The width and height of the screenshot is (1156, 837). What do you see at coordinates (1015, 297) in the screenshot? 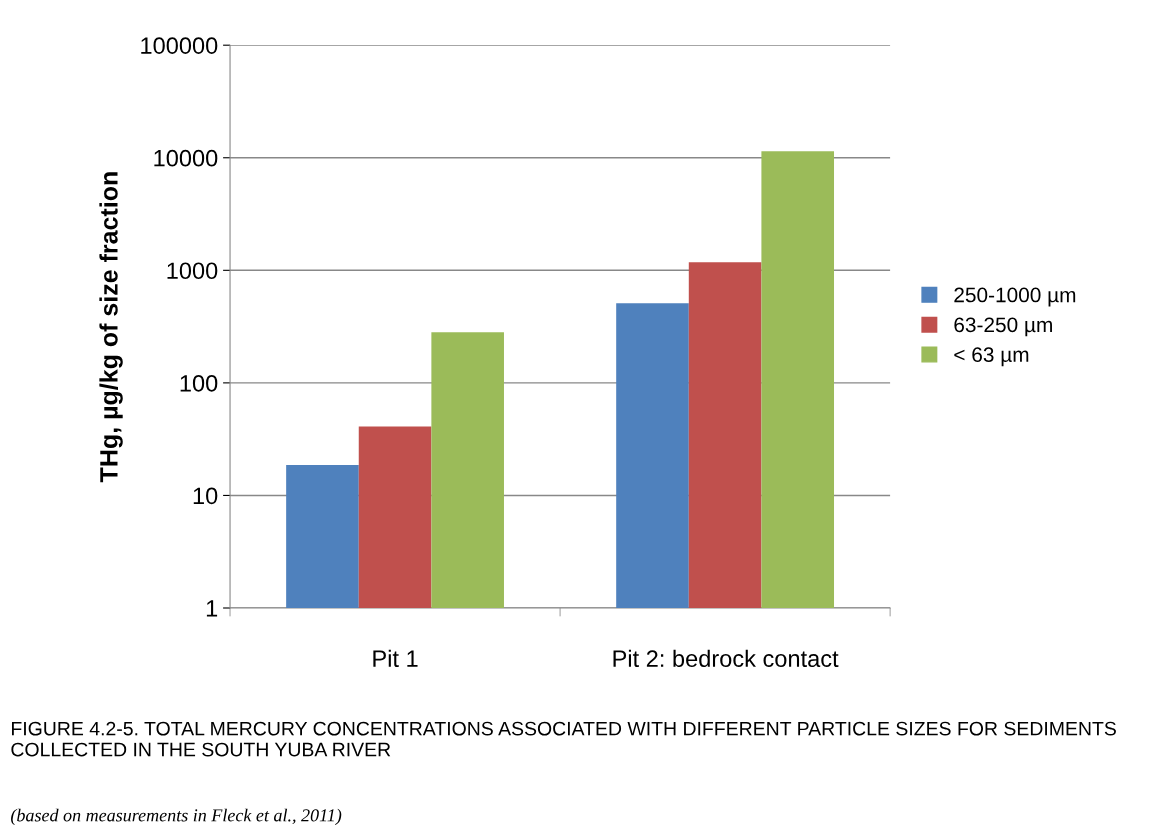
I see `legend-label: 250-1000 µm` at bounding box center [1015, 297].